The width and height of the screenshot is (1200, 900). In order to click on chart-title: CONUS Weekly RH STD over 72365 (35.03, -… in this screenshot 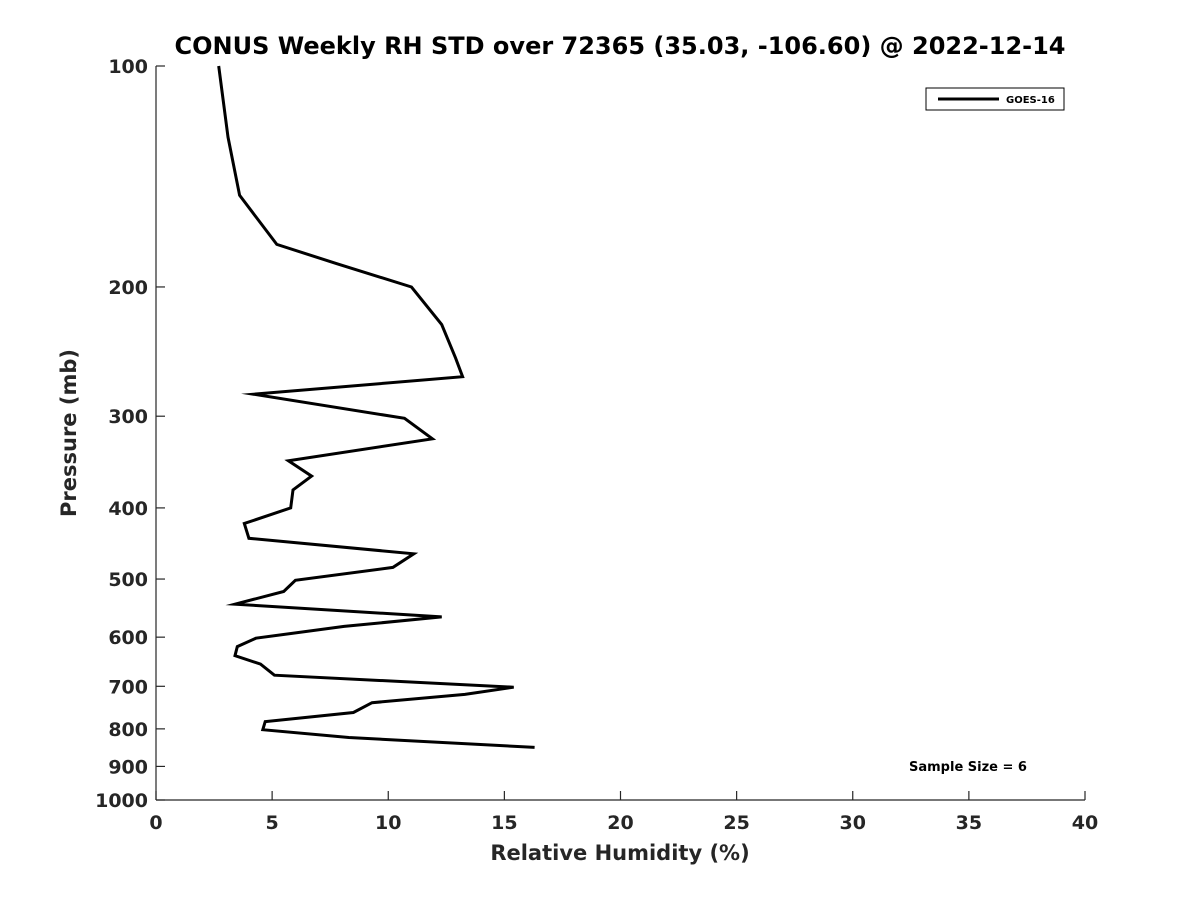, I will do `click(619, 46)`.